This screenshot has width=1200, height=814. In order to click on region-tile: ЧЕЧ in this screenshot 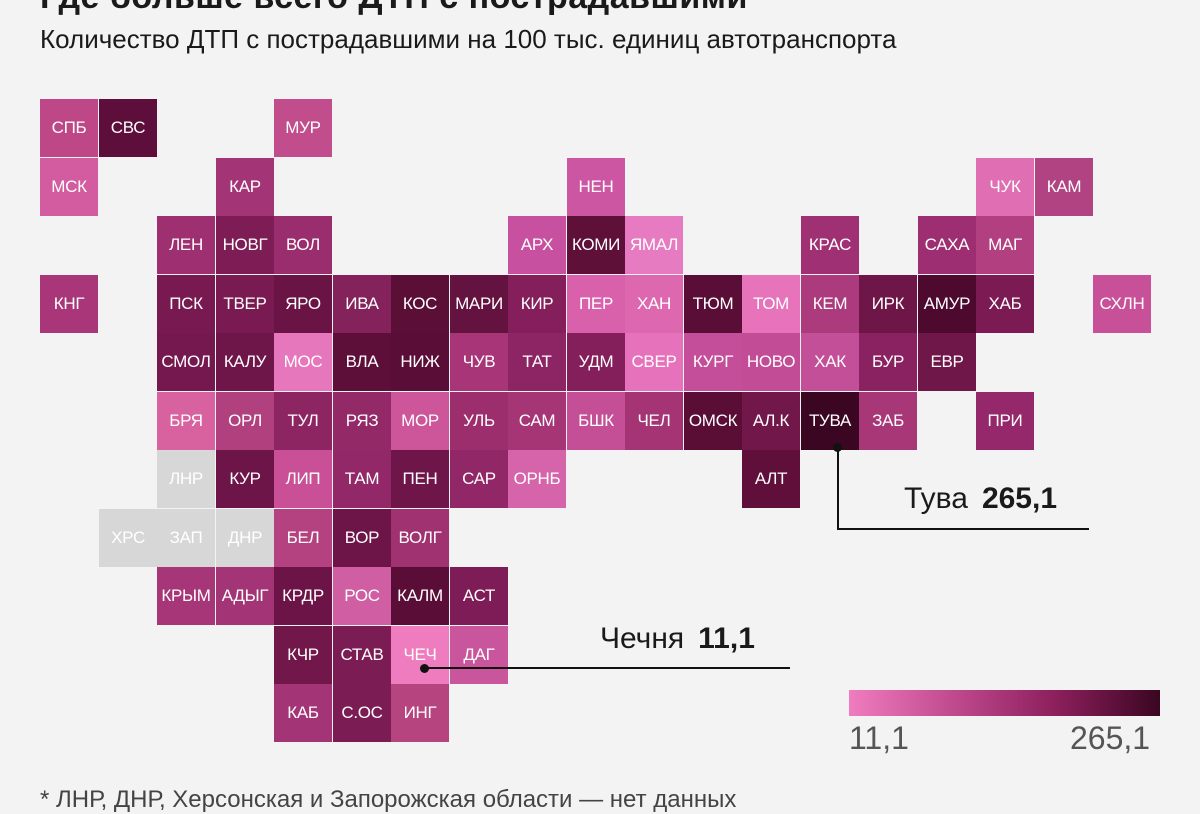, I will do `click(420, 655)`.